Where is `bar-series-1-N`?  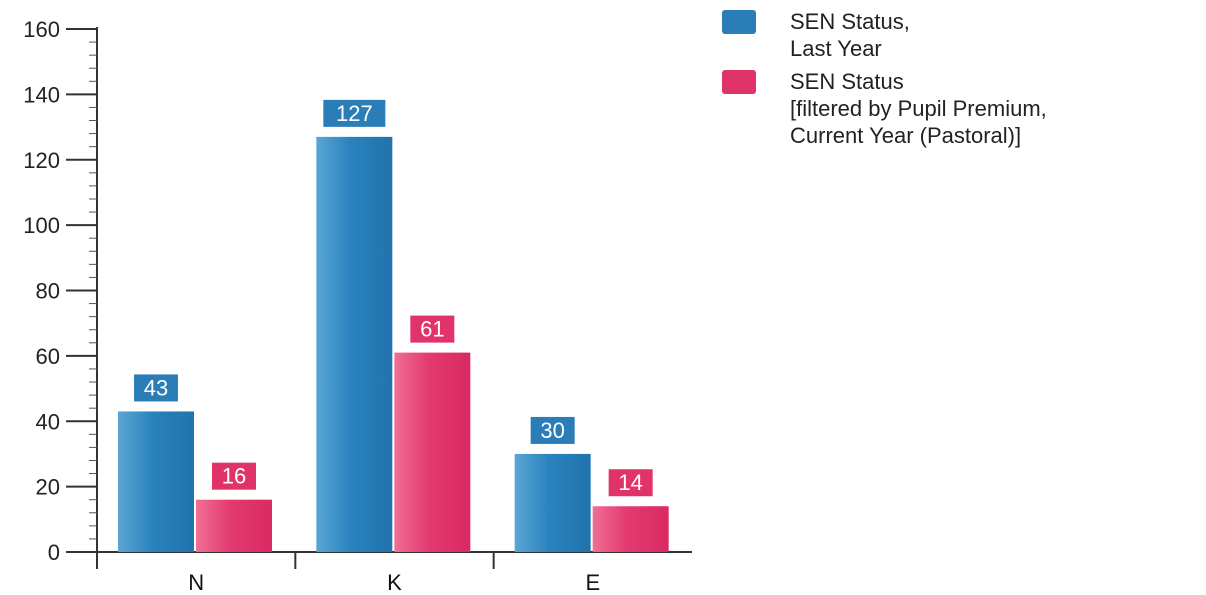
bar-series-1-N is located at coordinates (156, 481).